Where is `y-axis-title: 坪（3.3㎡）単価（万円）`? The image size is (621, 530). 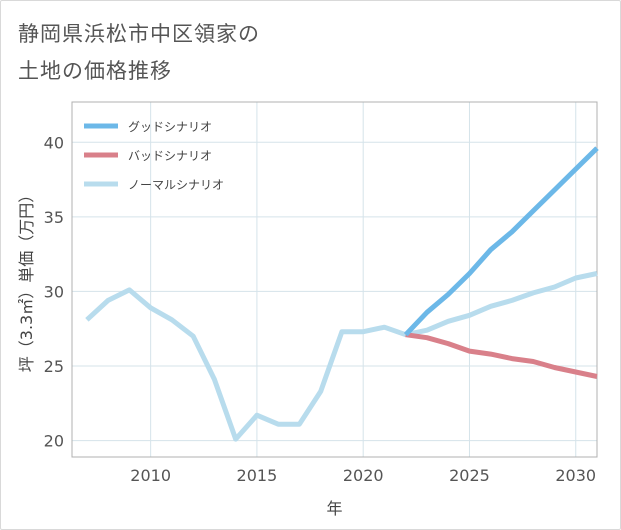
y-axis-title: 坪（3.3㎡）単価（万円） is located at coordinates (26, 279).